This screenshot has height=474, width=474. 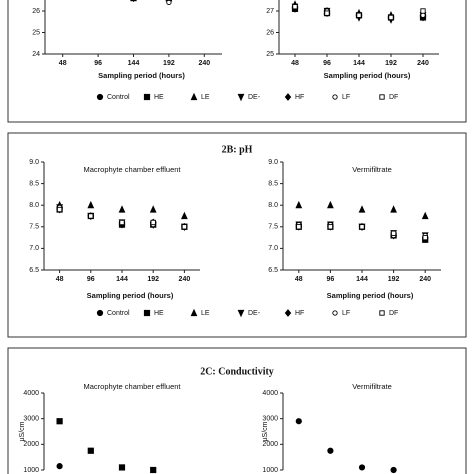 What do you see at coordinates (237, 149) in the screenshot?
I see `panel-title: 2B: pH` at bounding box center [237, 149].